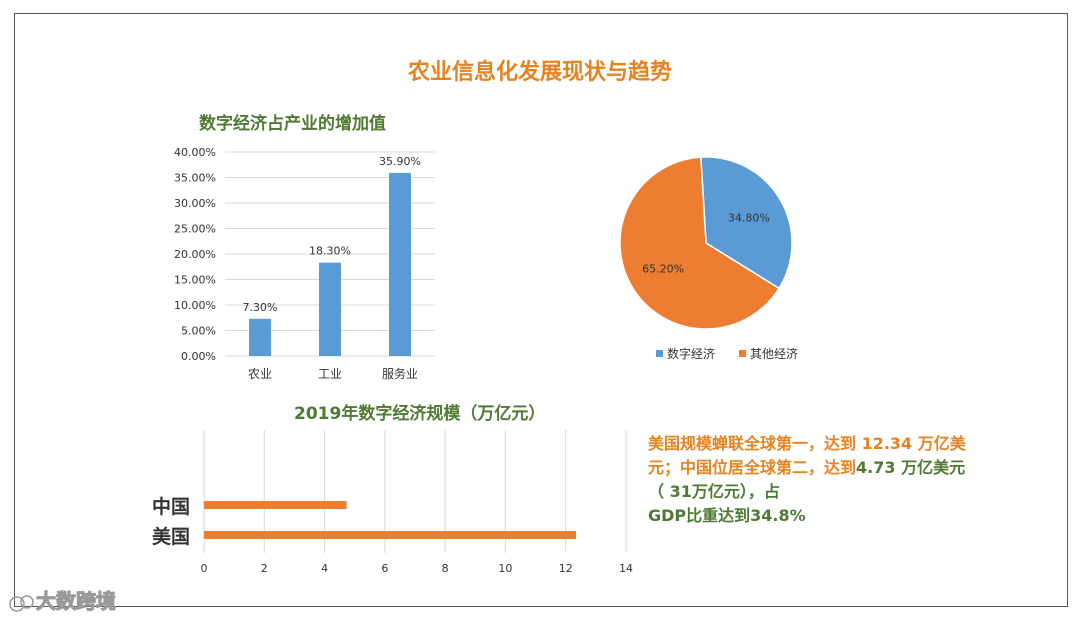 The height and width of the screenshot is (618, 1080). Describe the element at coordinates (198, 331) in the screenshot. I see `bar-ytick-label: 5.00%` at that location.